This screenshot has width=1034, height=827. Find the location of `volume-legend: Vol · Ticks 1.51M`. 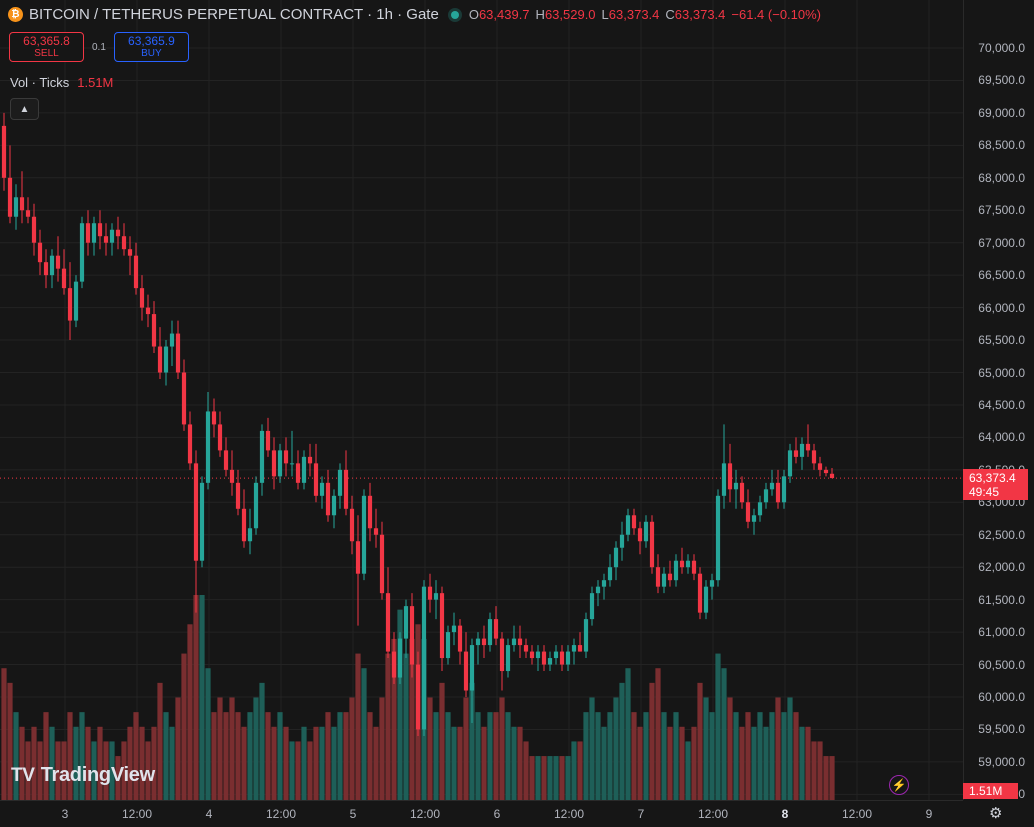

volume-legend: Vol · Ticks 1.51M is located at coordinates (61, 82).